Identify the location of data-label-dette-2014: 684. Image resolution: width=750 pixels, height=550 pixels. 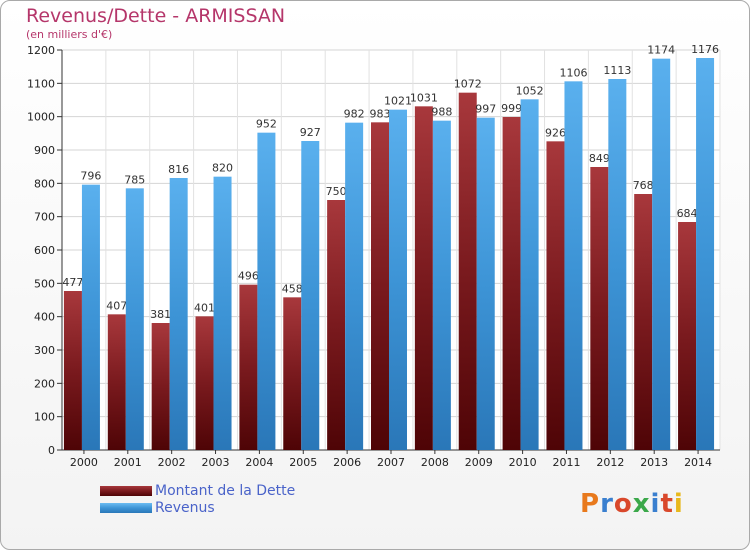
(687, 213).